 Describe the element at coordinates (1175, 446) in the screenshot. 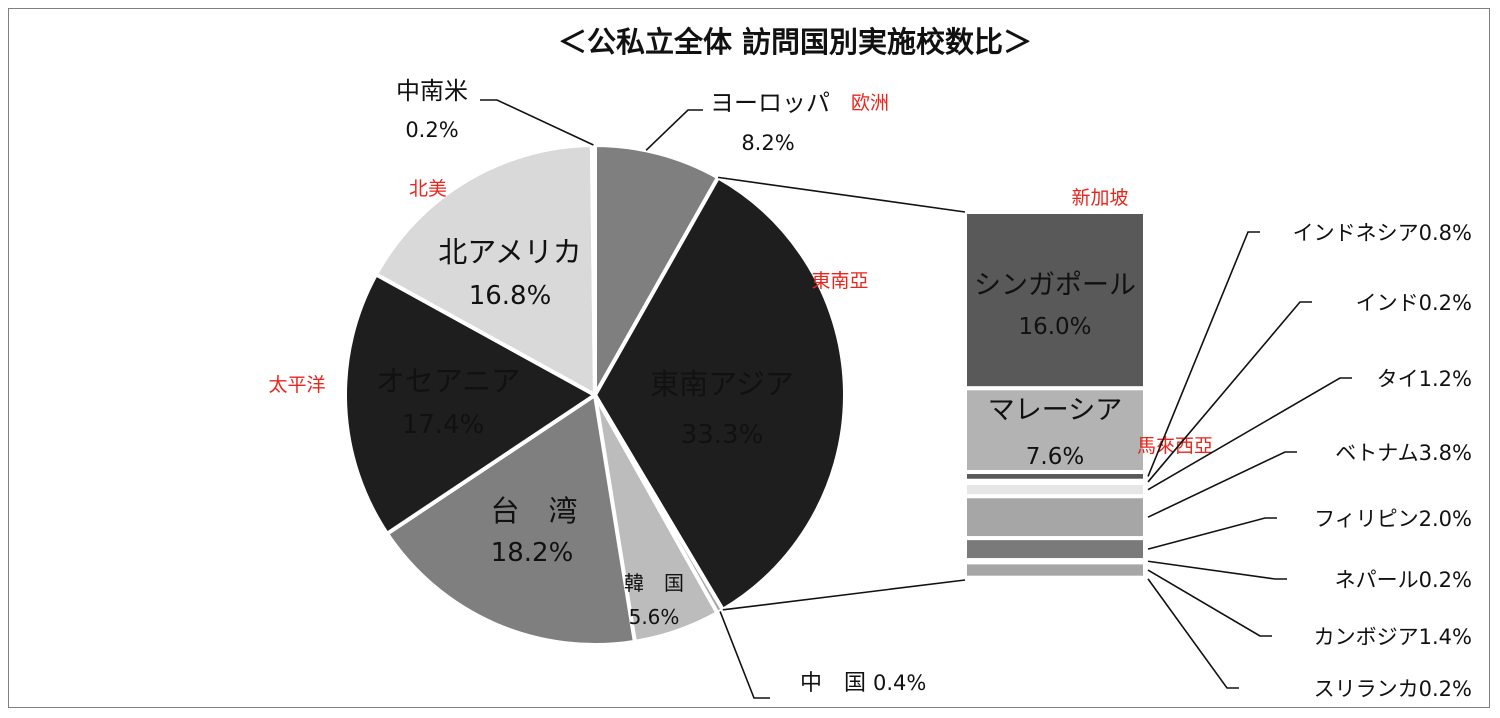

I see `region-note-malaysia: 馬來西亞` at that location.